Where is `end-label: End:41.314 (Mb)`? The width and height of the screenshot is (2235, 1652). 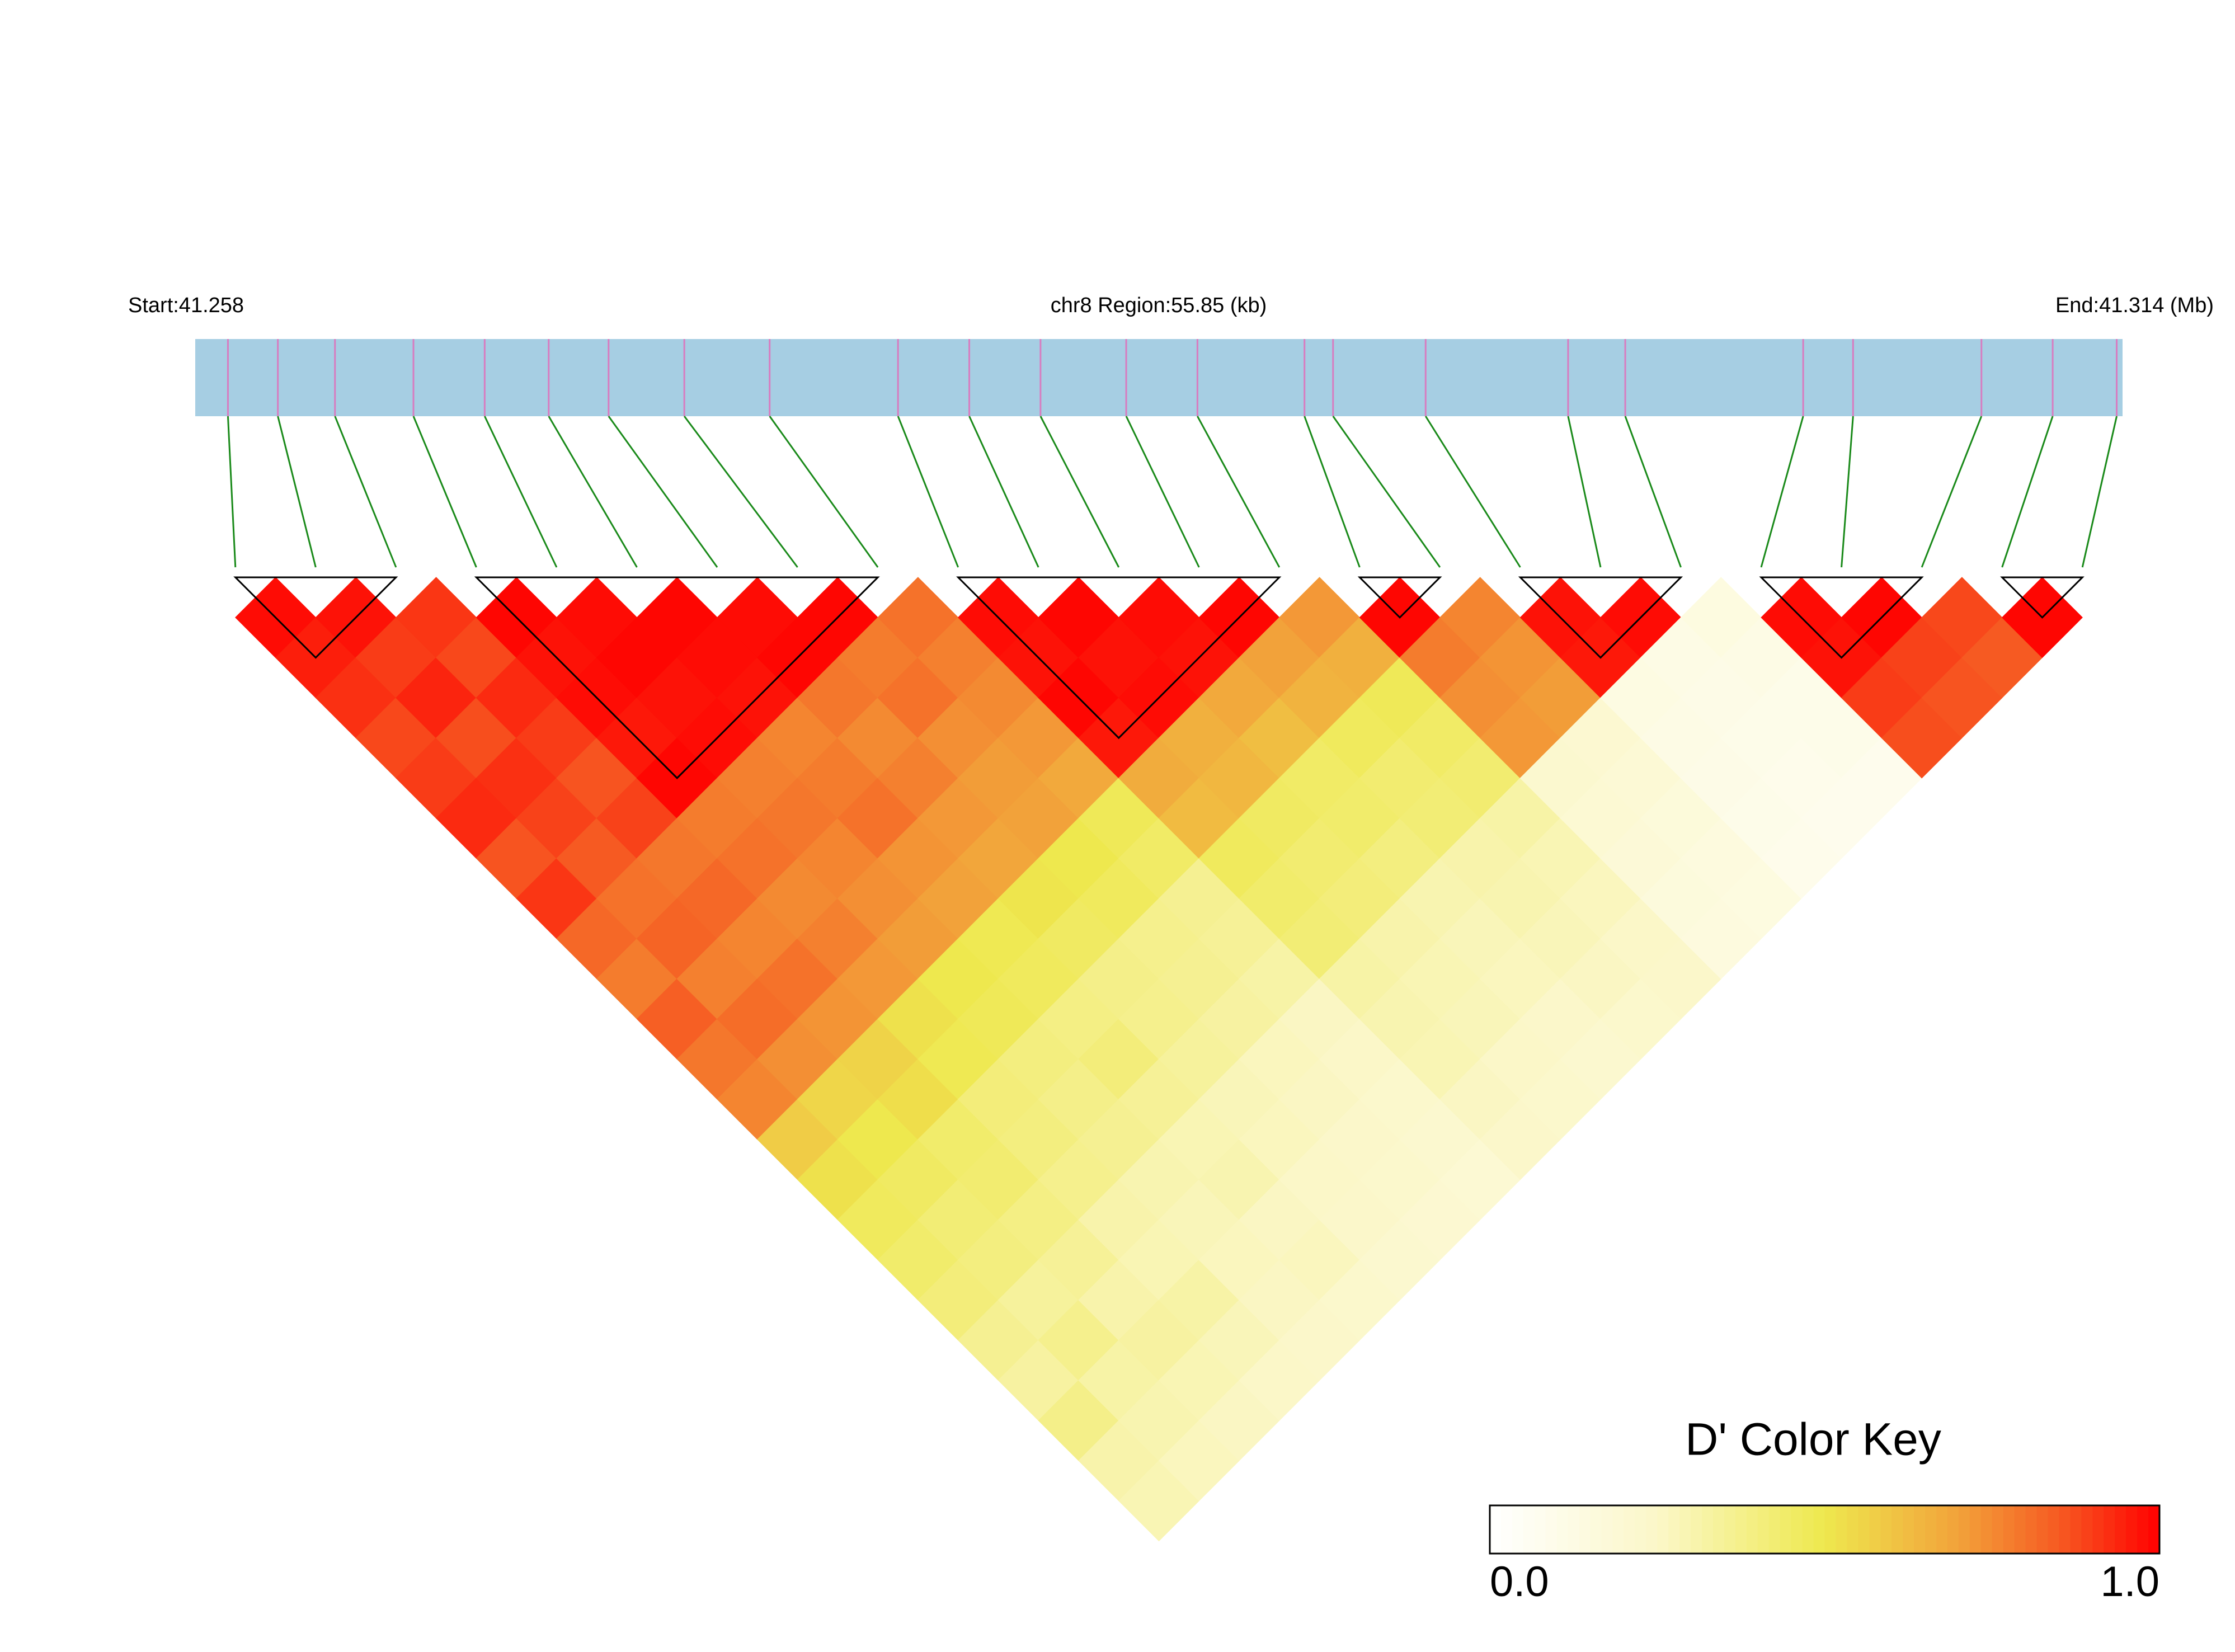 end-label: End:41.314 (Mb) is located at coordinates (2134, 306).